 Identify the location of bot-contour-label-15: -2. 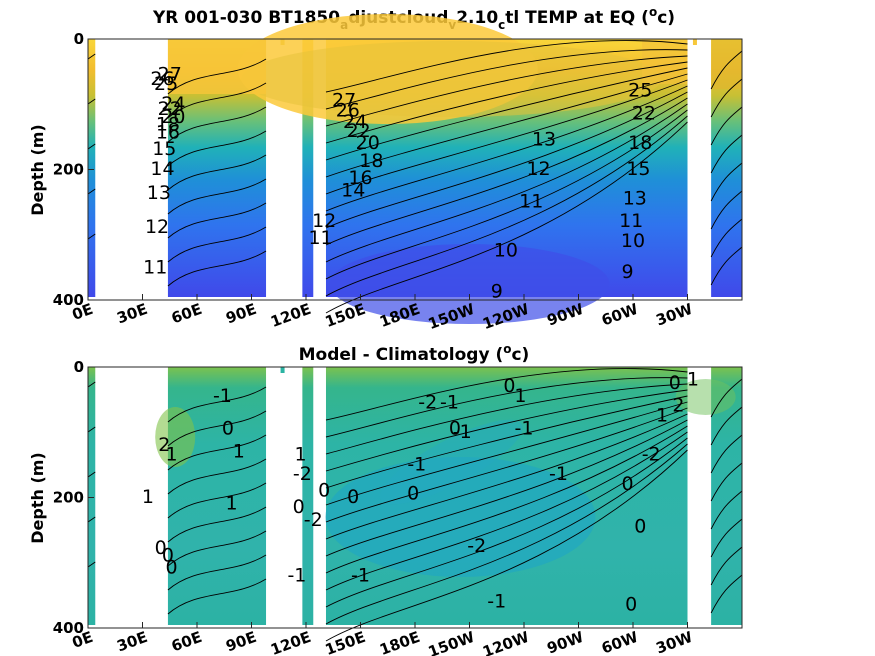
(313, 520).